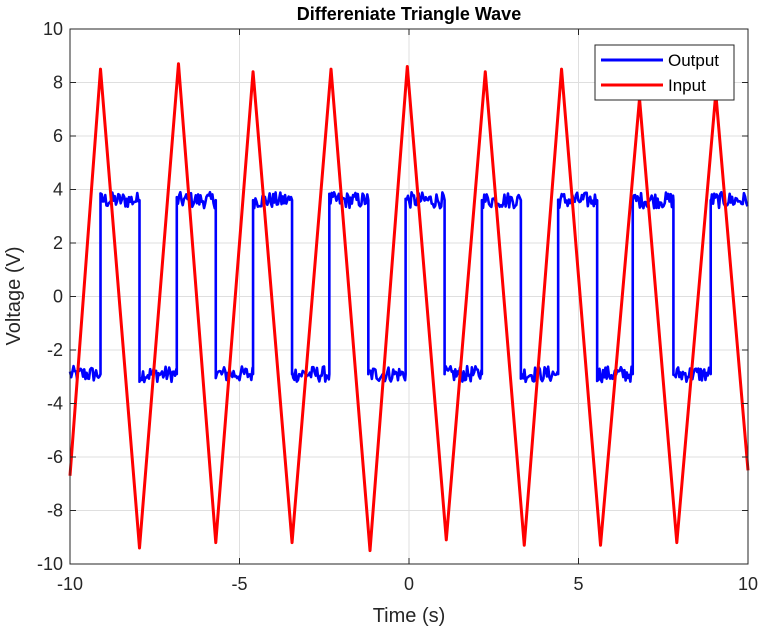 This screenshot has height=630, width=762. Describe the element at coordinates (53, 29) in the screenshot. I see `y-tick-label: 10` at that location.